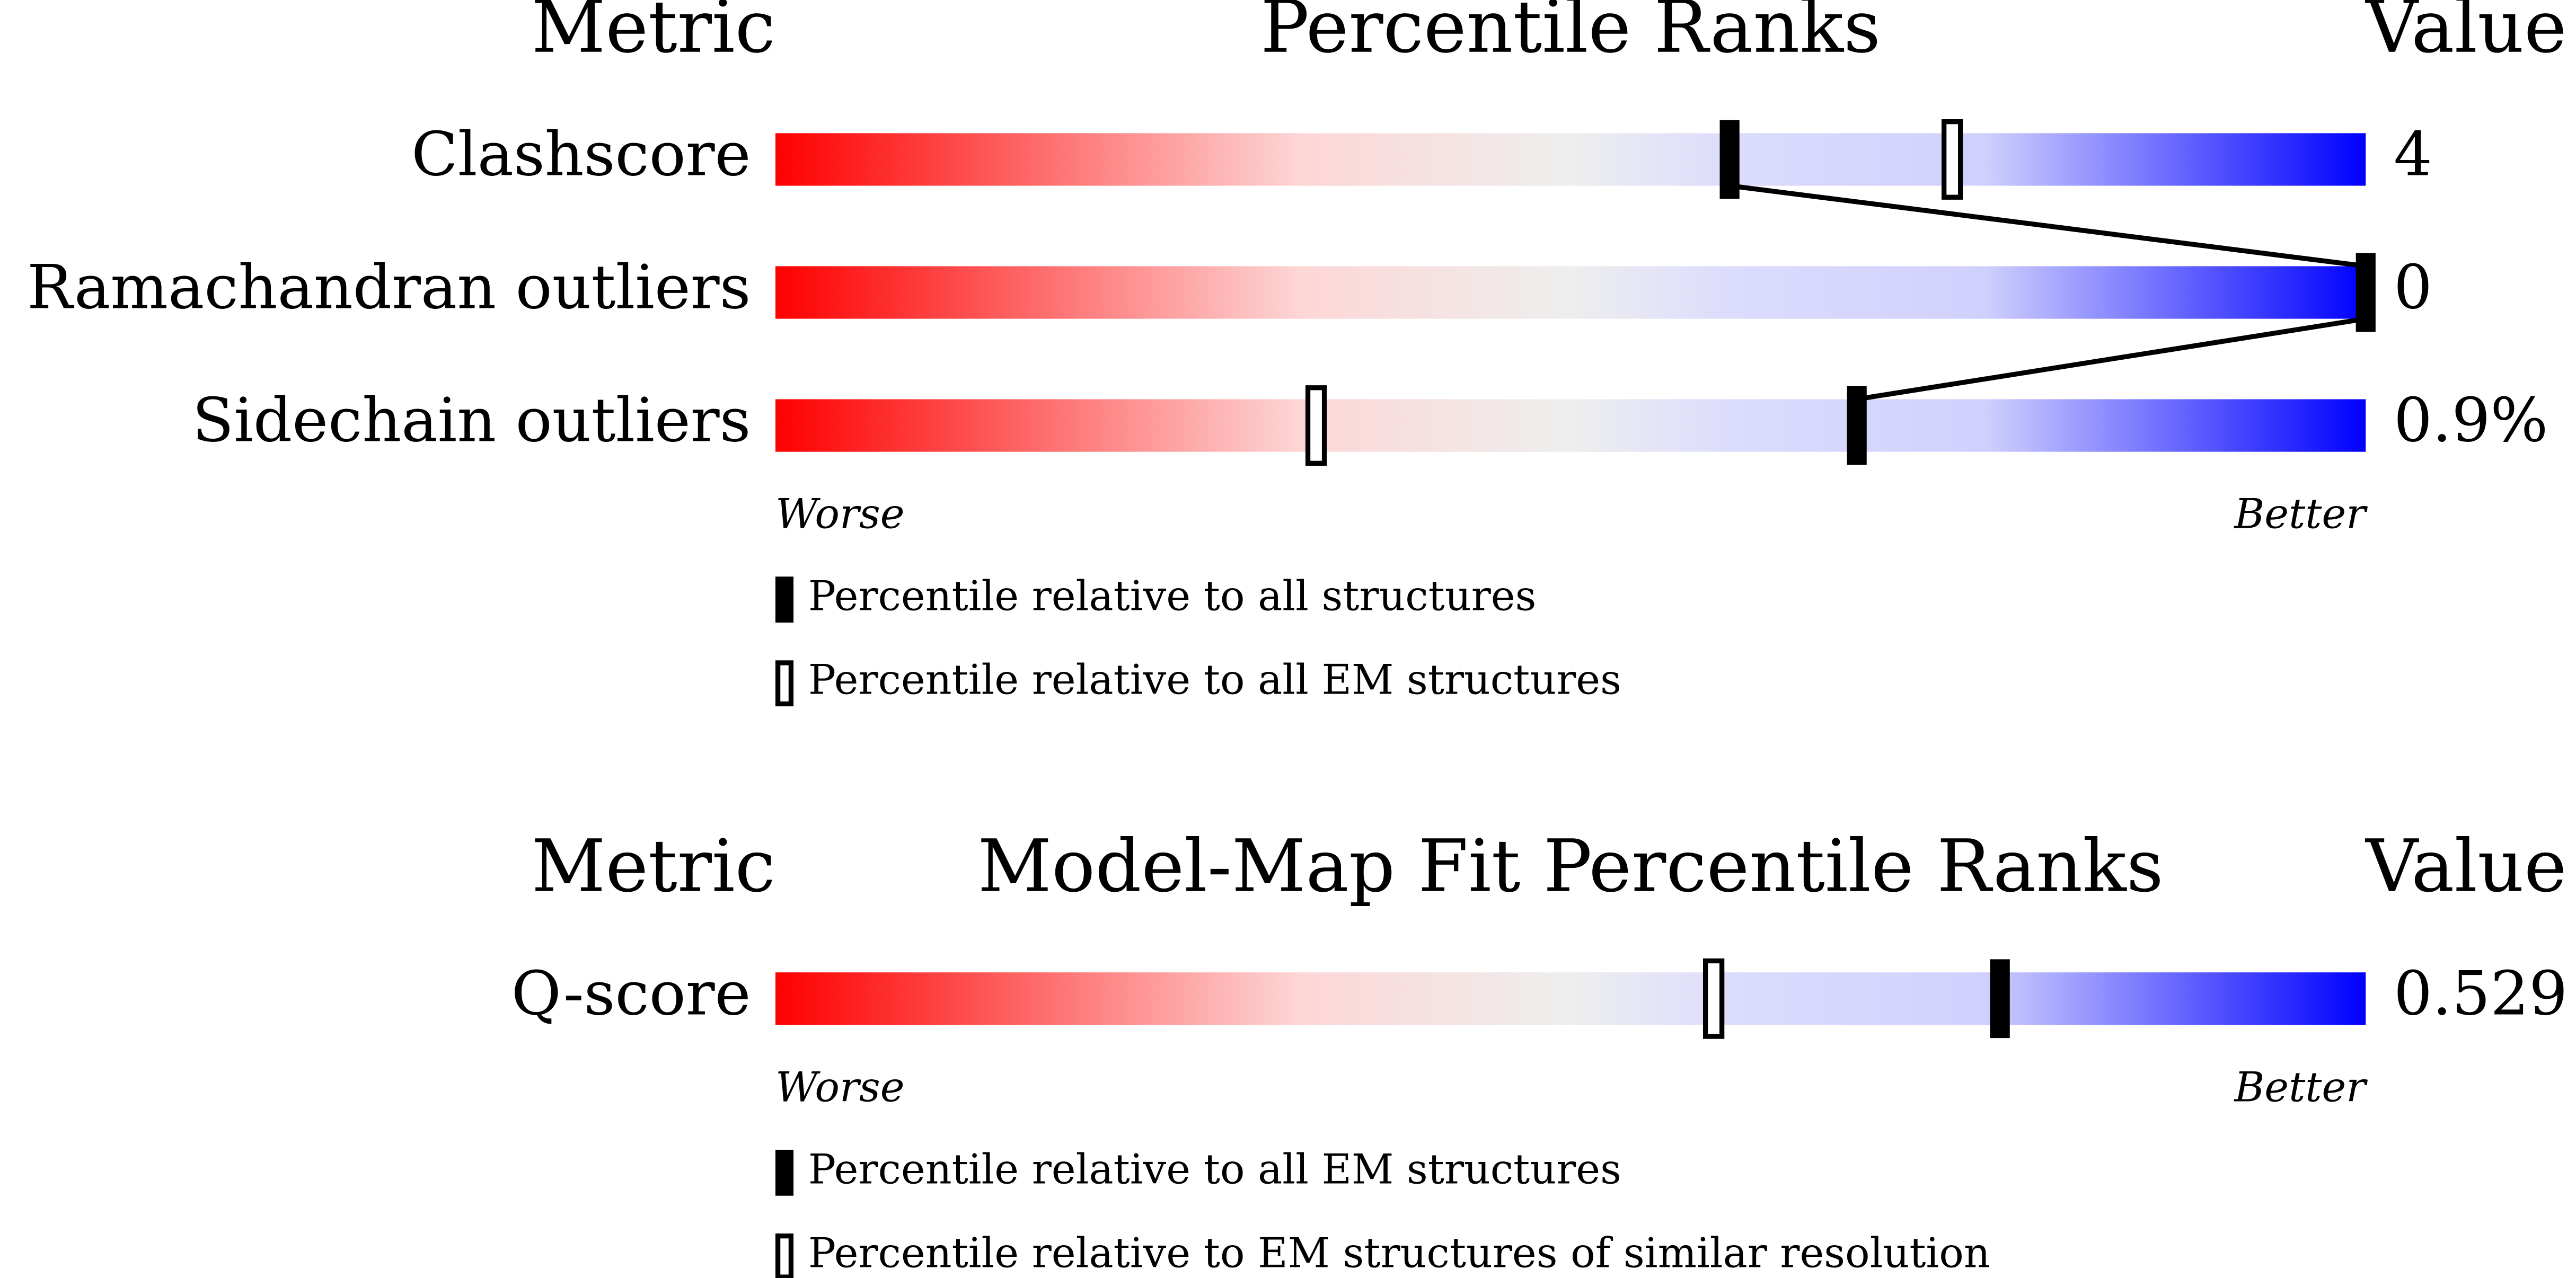  Describe the element at coordinates (1570, 34) in the screenshot. I see `chart-title: Percentile Ranks` at that location.